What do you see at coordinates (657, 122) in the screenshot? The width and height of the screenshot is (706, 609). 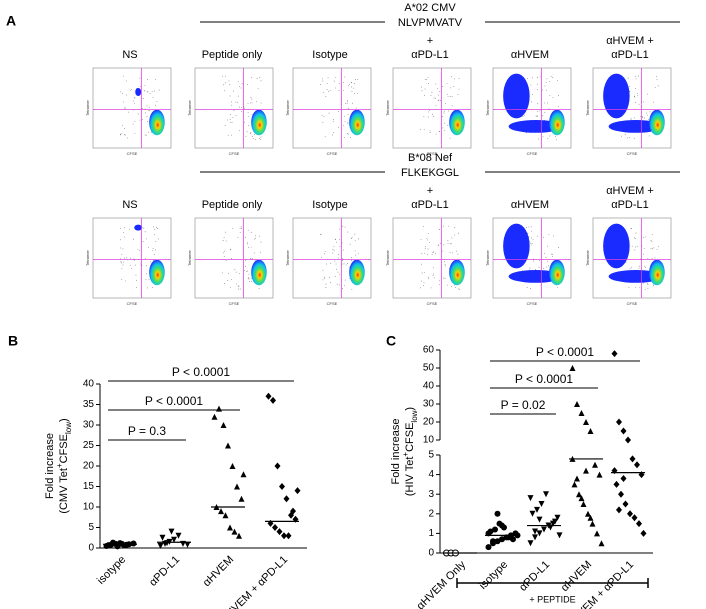 I see `density-cluster` at bounding box center [657, 122].